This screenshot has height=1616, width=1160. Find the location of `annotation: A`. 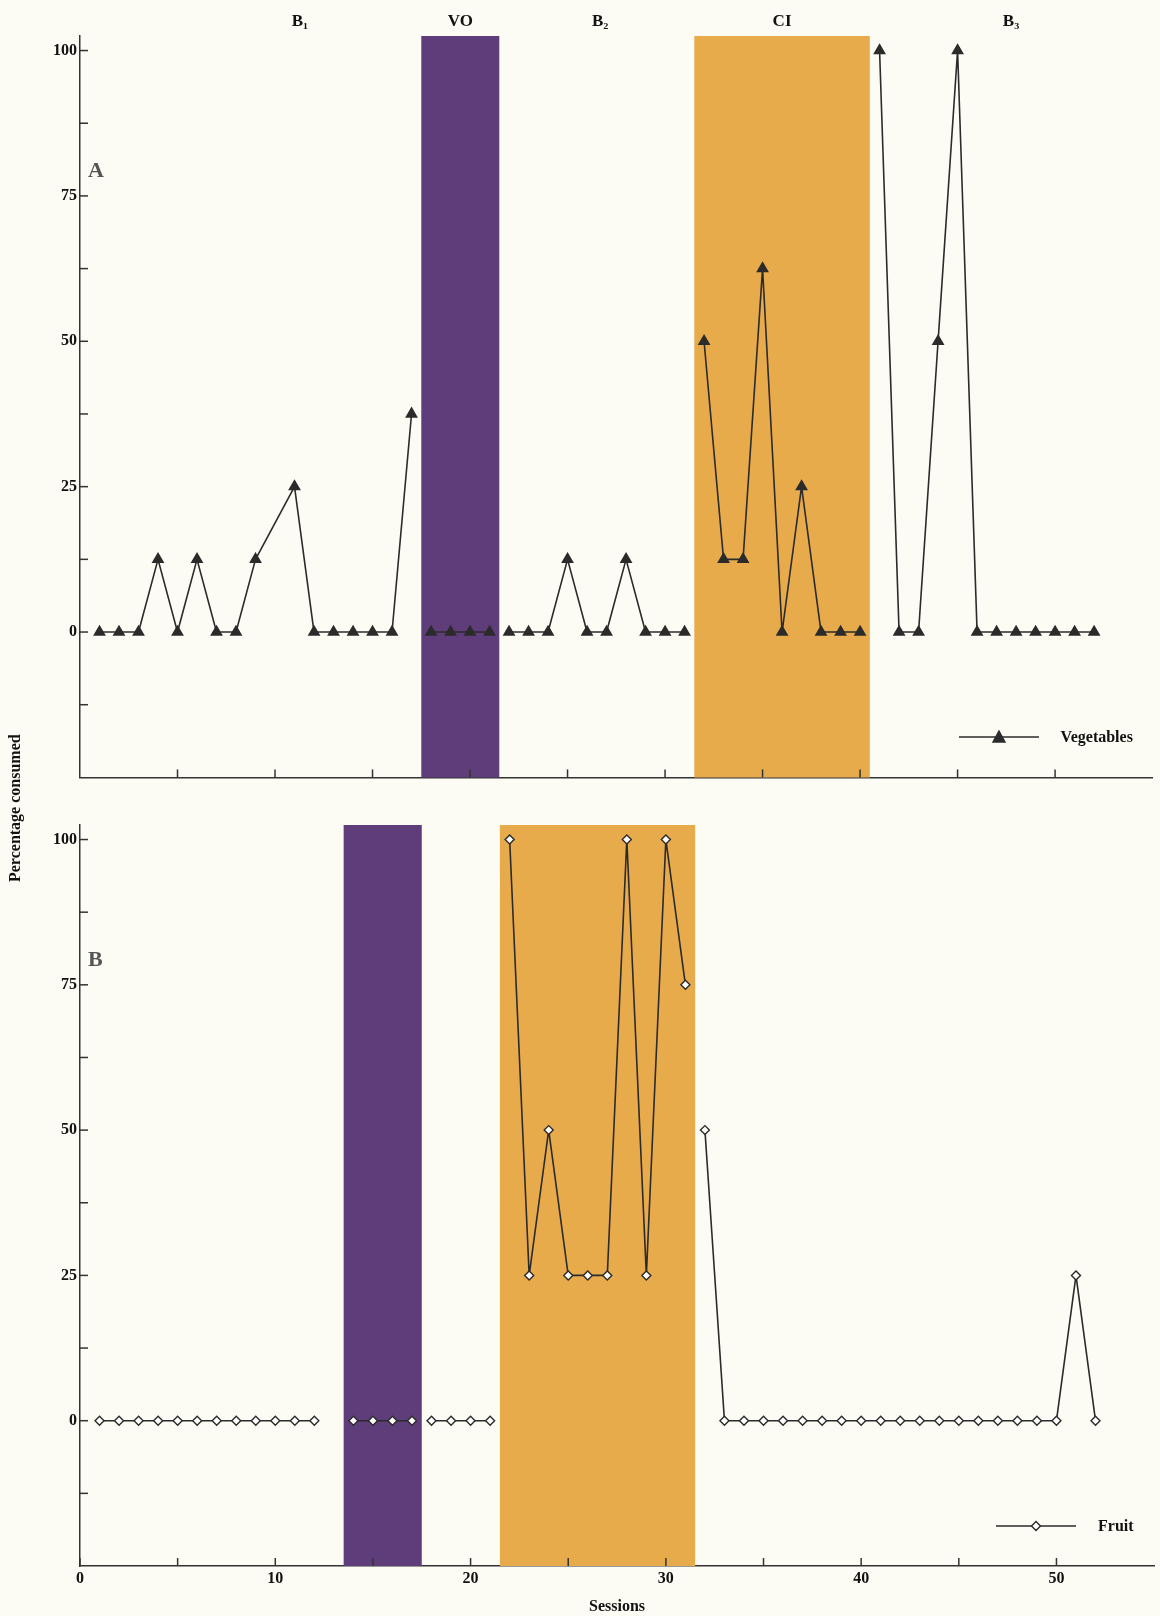

annotation: A is located at coordinates (96, 169).